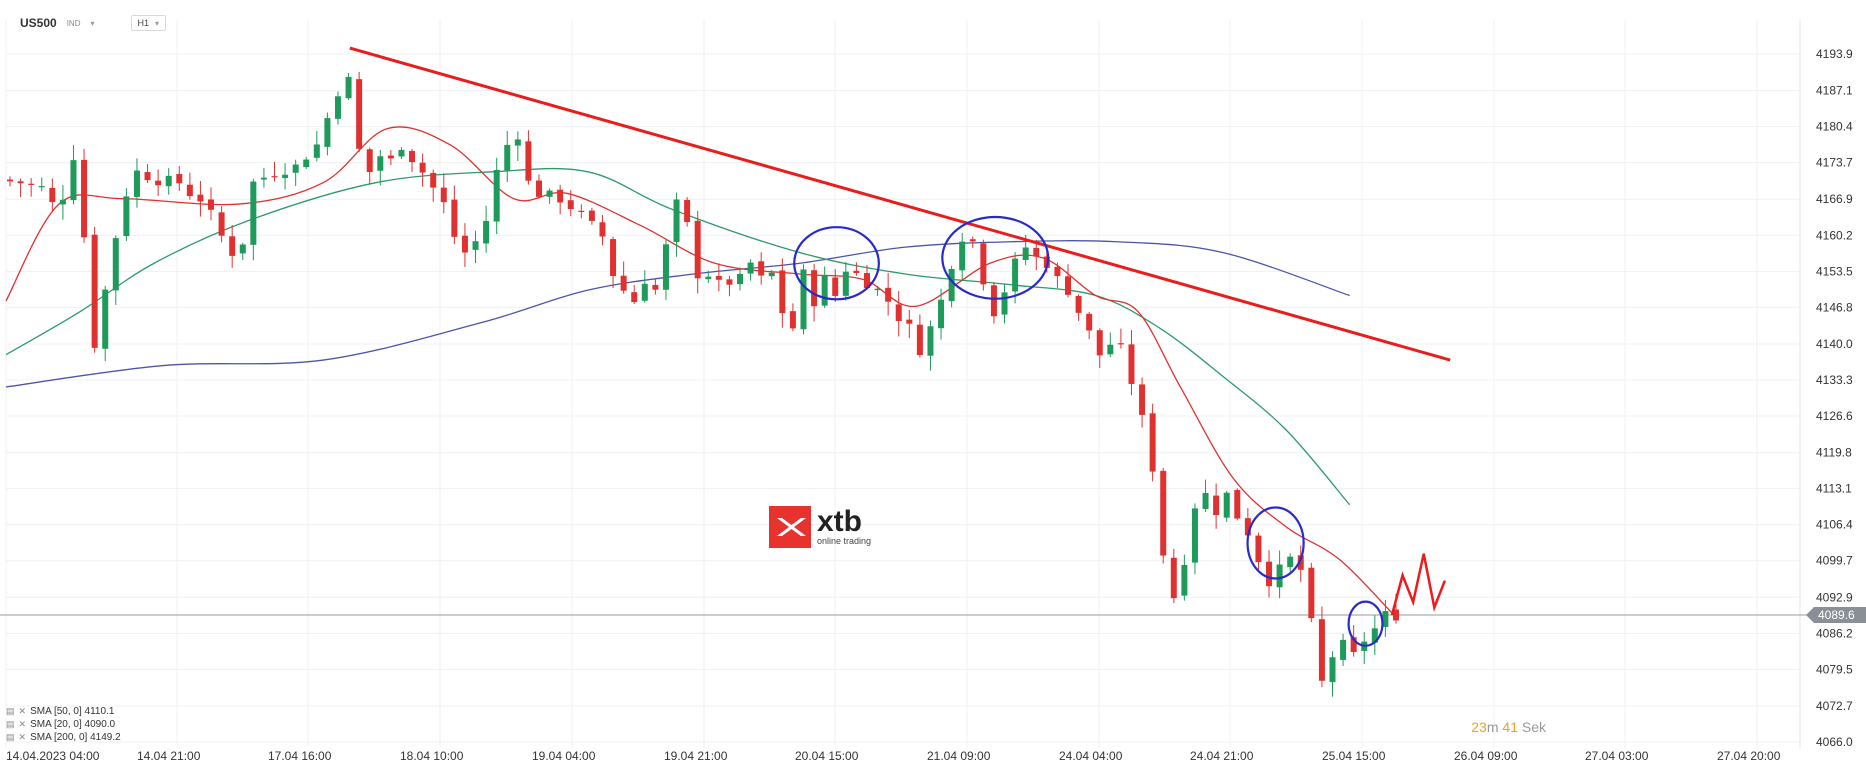  Describe the element at coordinates (38, 23) in the screenshot. I see `symbol-label: US500` at that location.